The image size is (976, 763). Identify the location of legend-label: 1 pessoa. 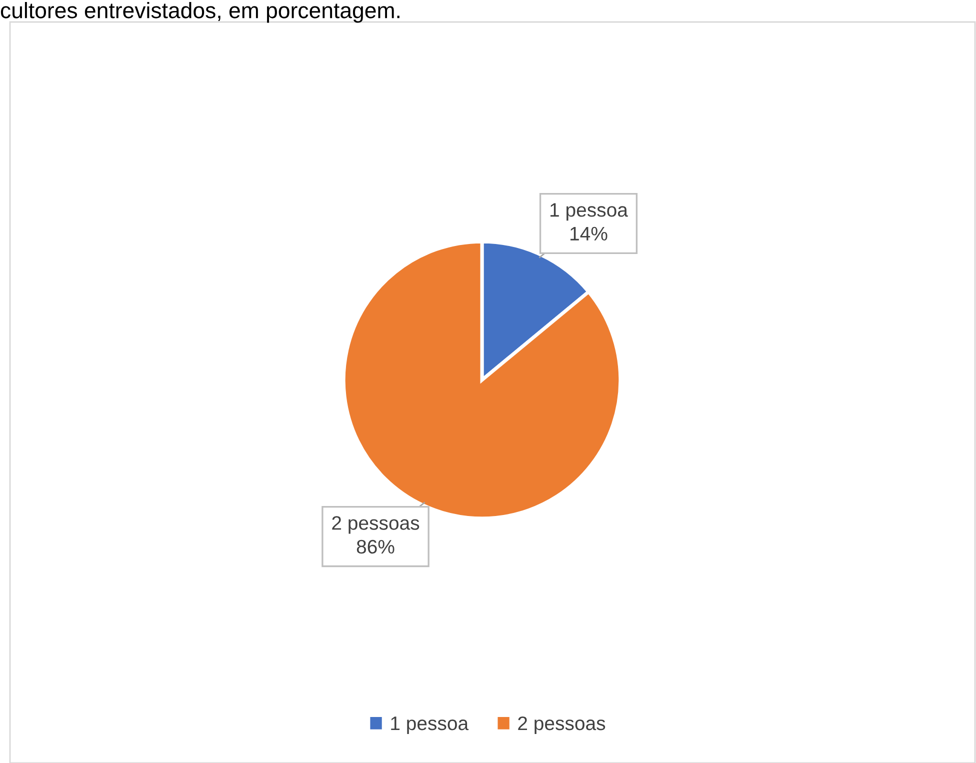
(430, 725).